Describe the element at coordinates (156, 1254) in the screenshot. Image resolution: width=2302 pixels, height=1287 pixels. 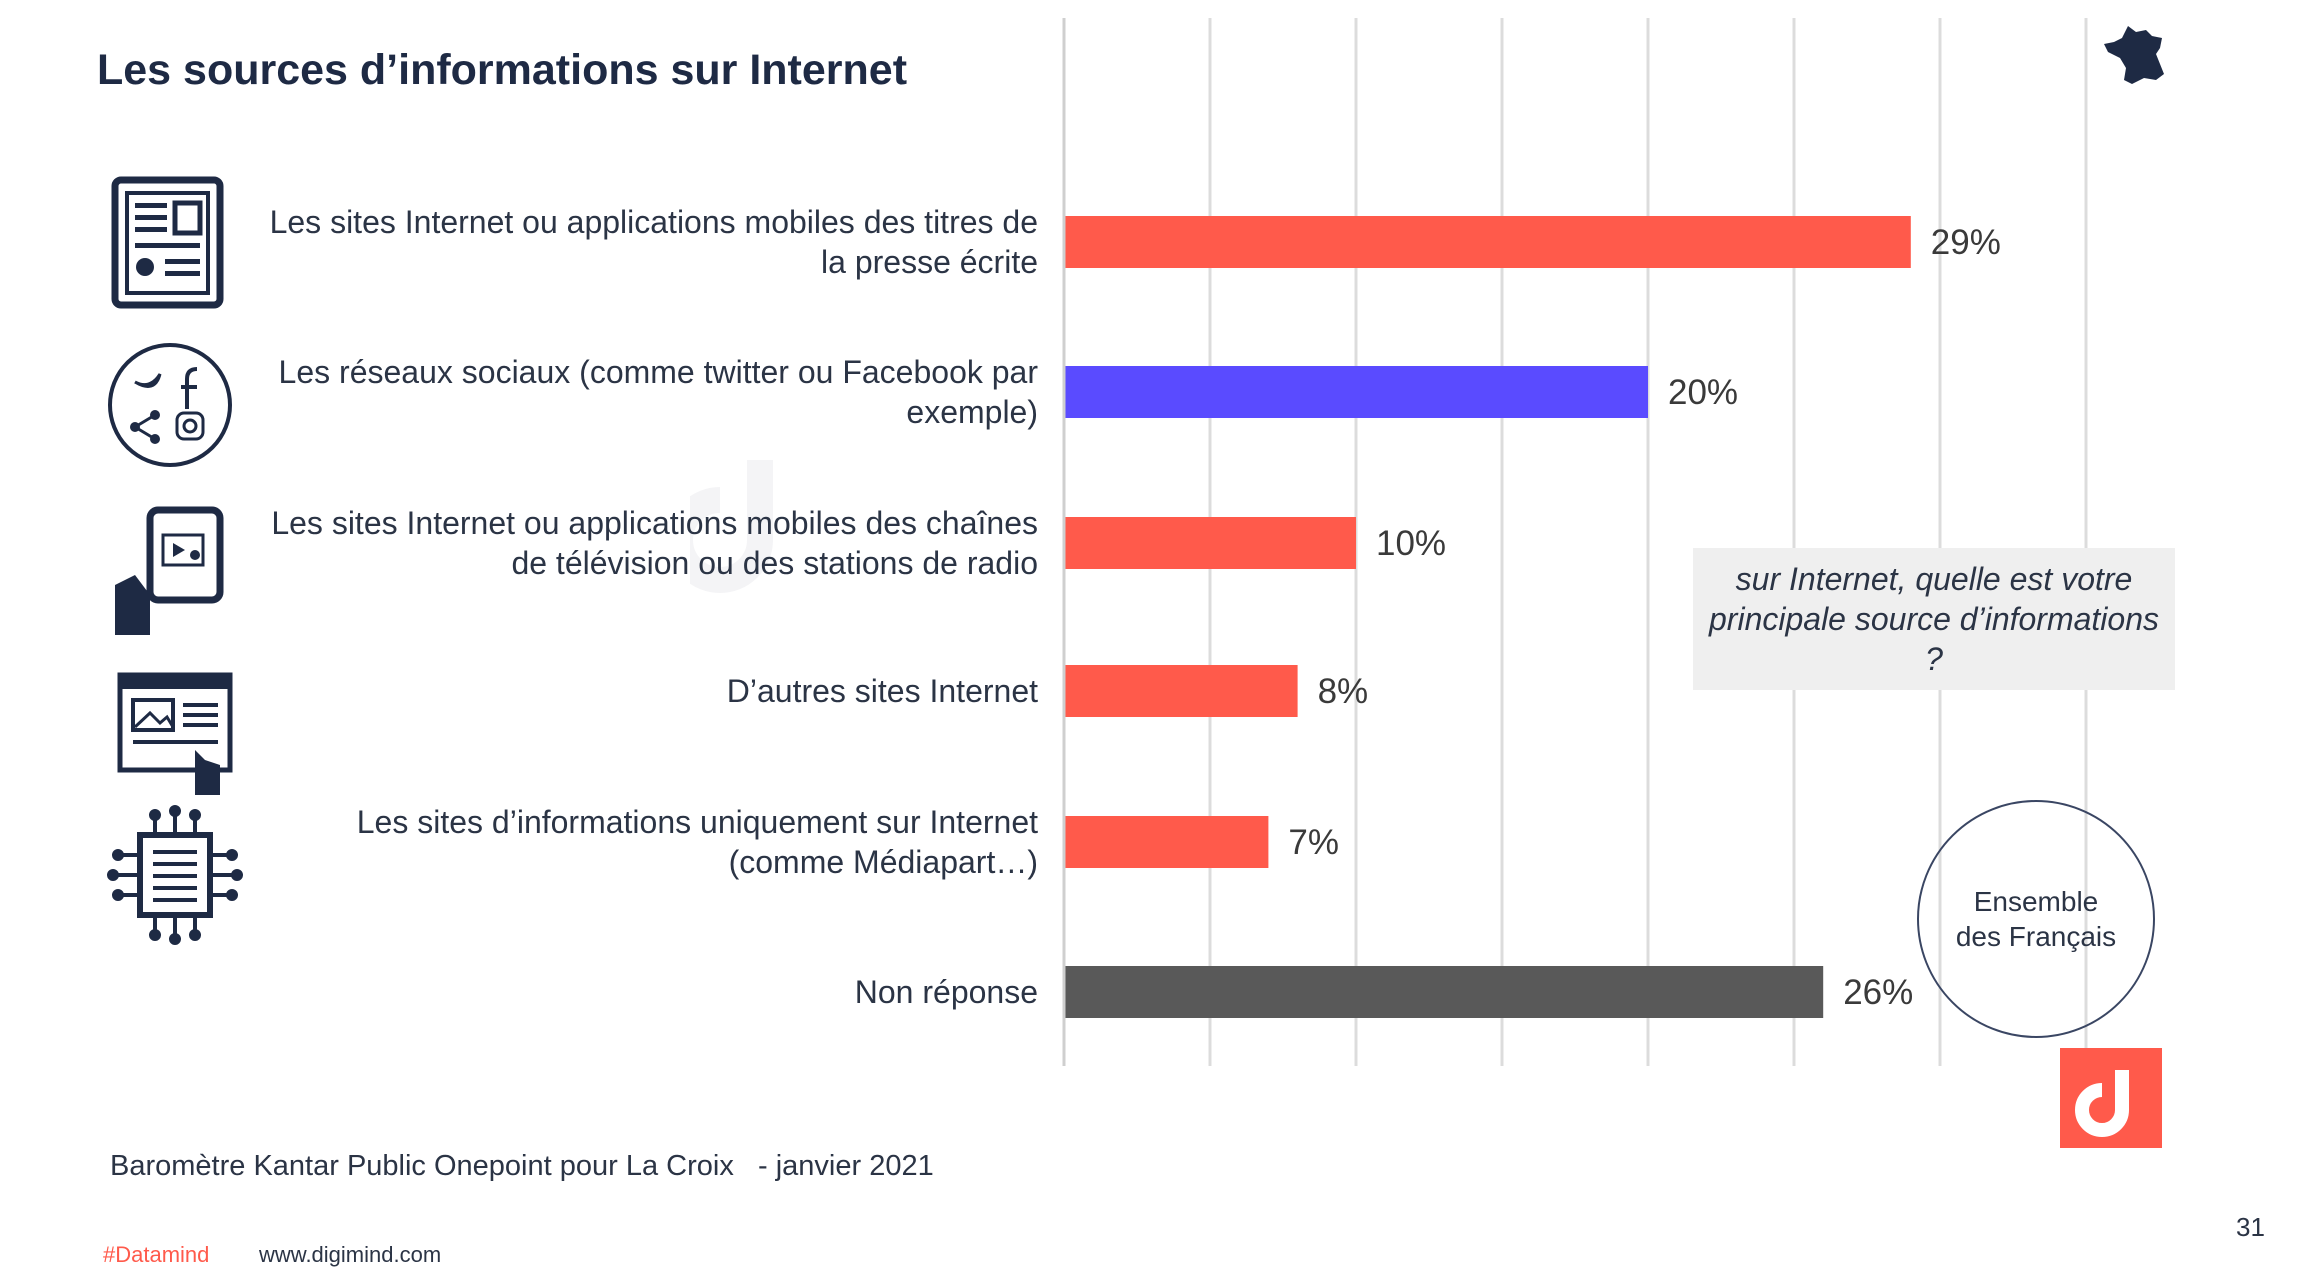
I see `footer-hashtag: #Datamind` at that location.